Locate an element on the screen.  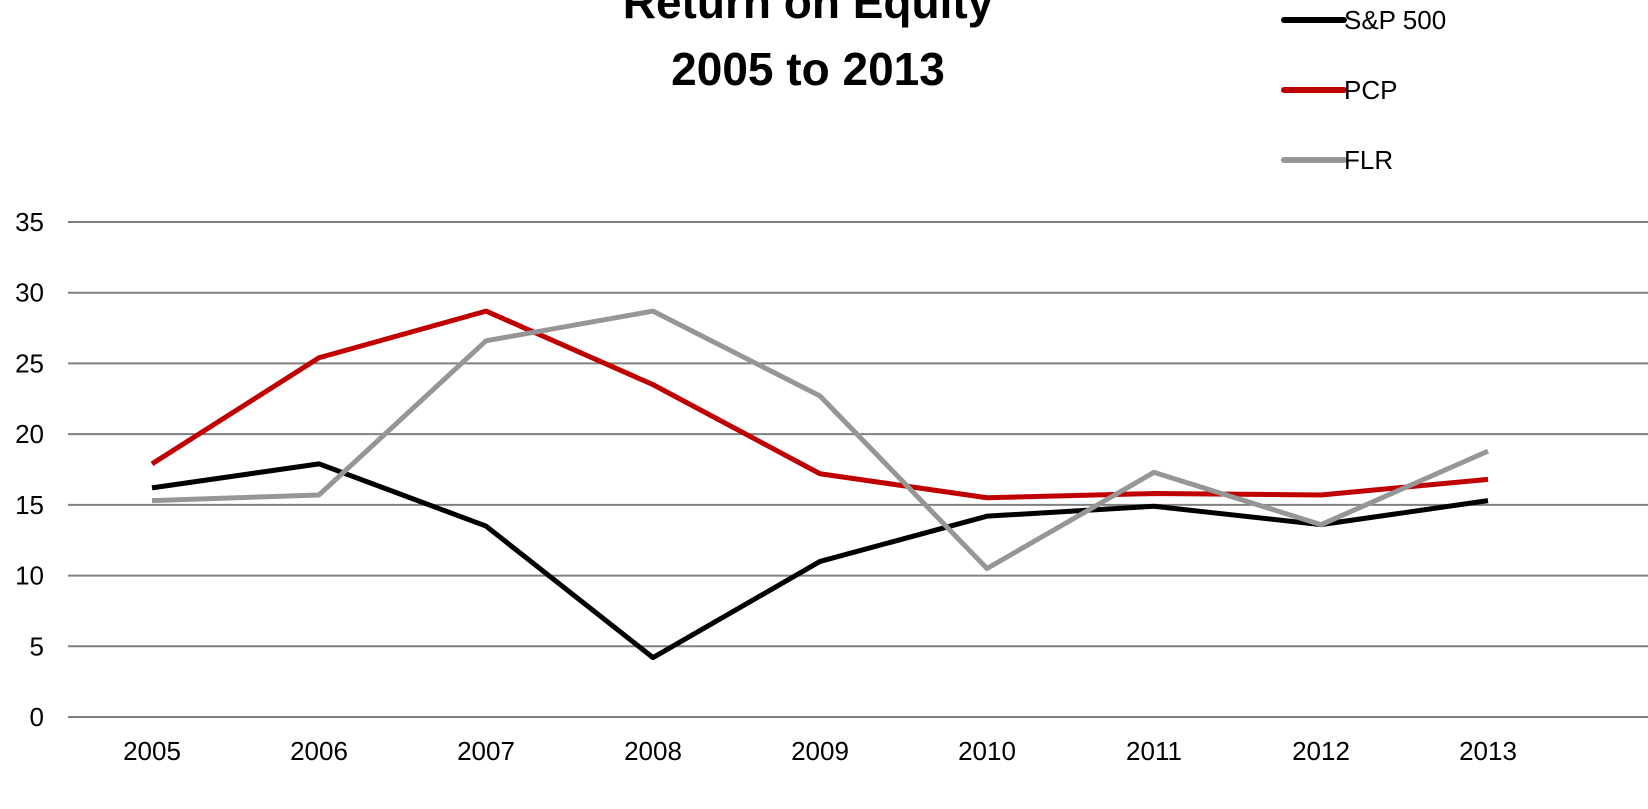
x-tick-label: 2005 is located at coordinates (152, 751).